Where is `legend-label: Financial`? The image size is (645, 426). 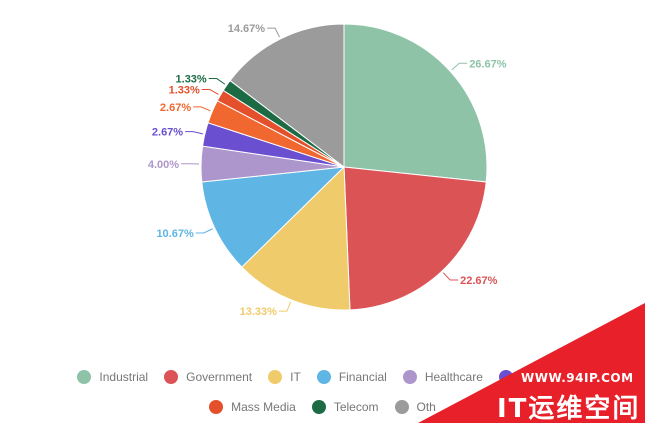
legend-label: Financial is located at coordinates (363, 377).